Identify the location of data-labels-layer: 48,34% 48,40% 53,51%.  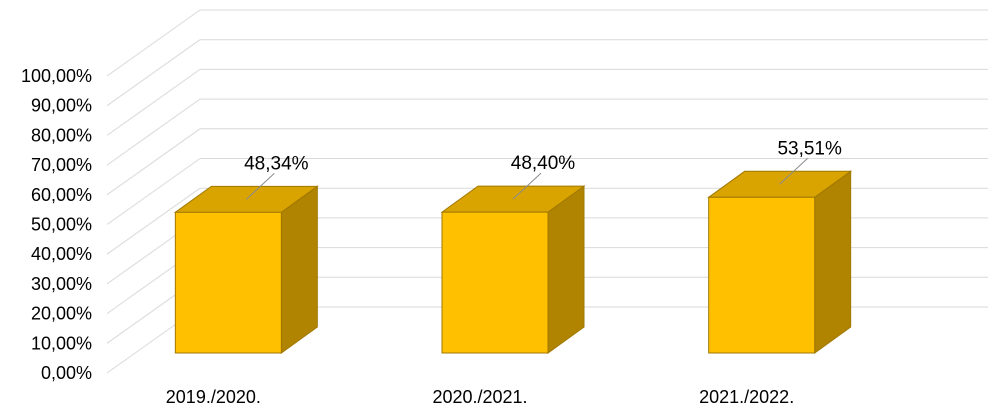
(543, 169).